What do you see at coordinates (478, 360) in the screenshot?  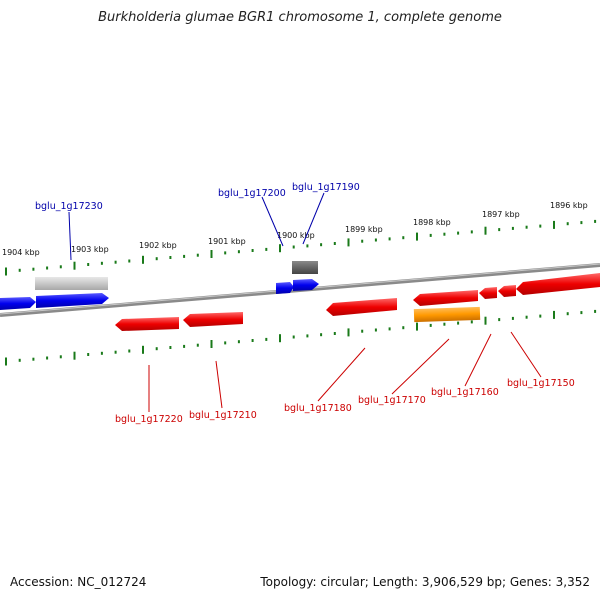 I see `leader-bglu_1g17160` at bounding box center [478, 360].